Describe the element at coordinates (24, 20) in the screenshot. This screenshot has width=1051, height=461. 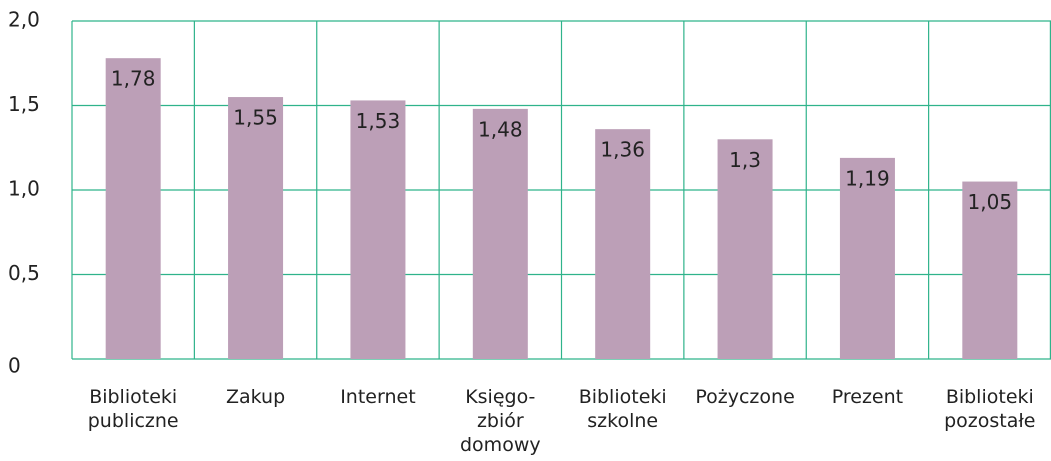
I see `y-tick-label: 2,0` at that location.